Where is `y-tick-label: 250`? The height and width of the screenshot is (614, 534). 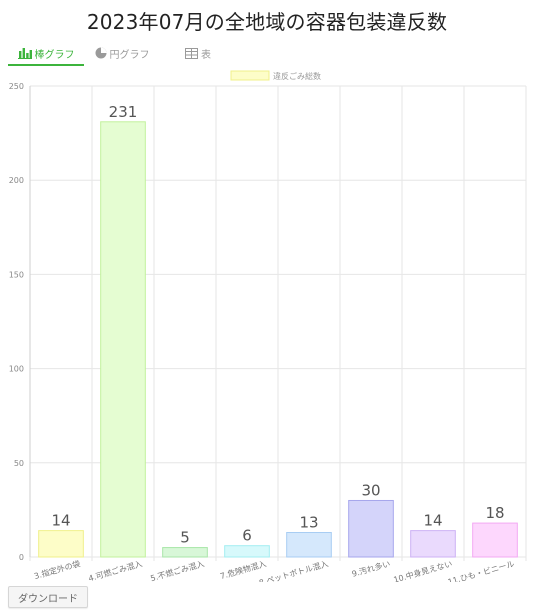
y-tick-label: 250 is located at coordinates (16, 86).